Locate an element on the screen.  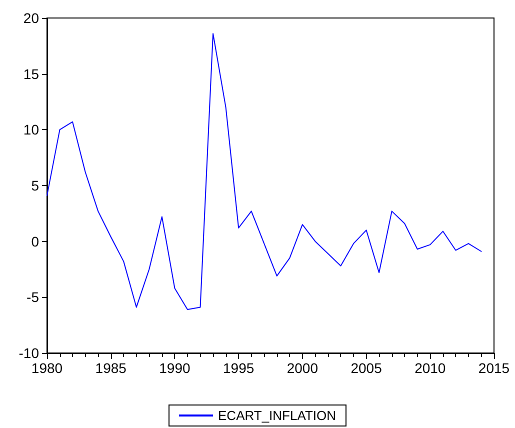
y-tick-label: 0 is located at coordinates (35, 241).